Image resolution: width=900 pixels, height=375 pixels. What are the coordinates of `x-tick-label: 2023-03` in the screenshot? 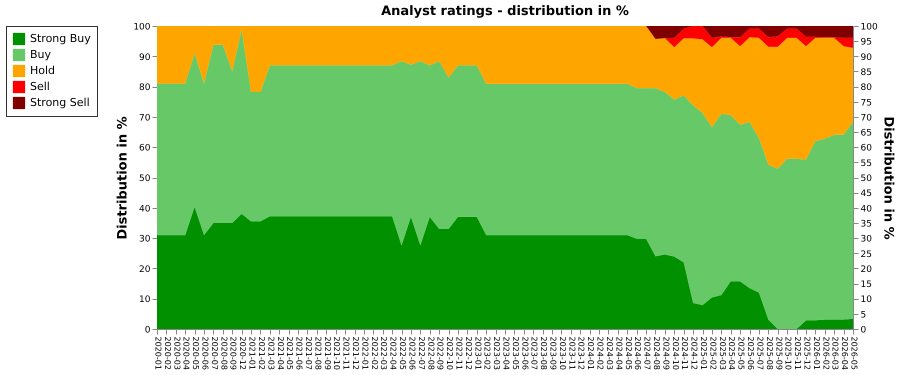 It's located at (497, 353).